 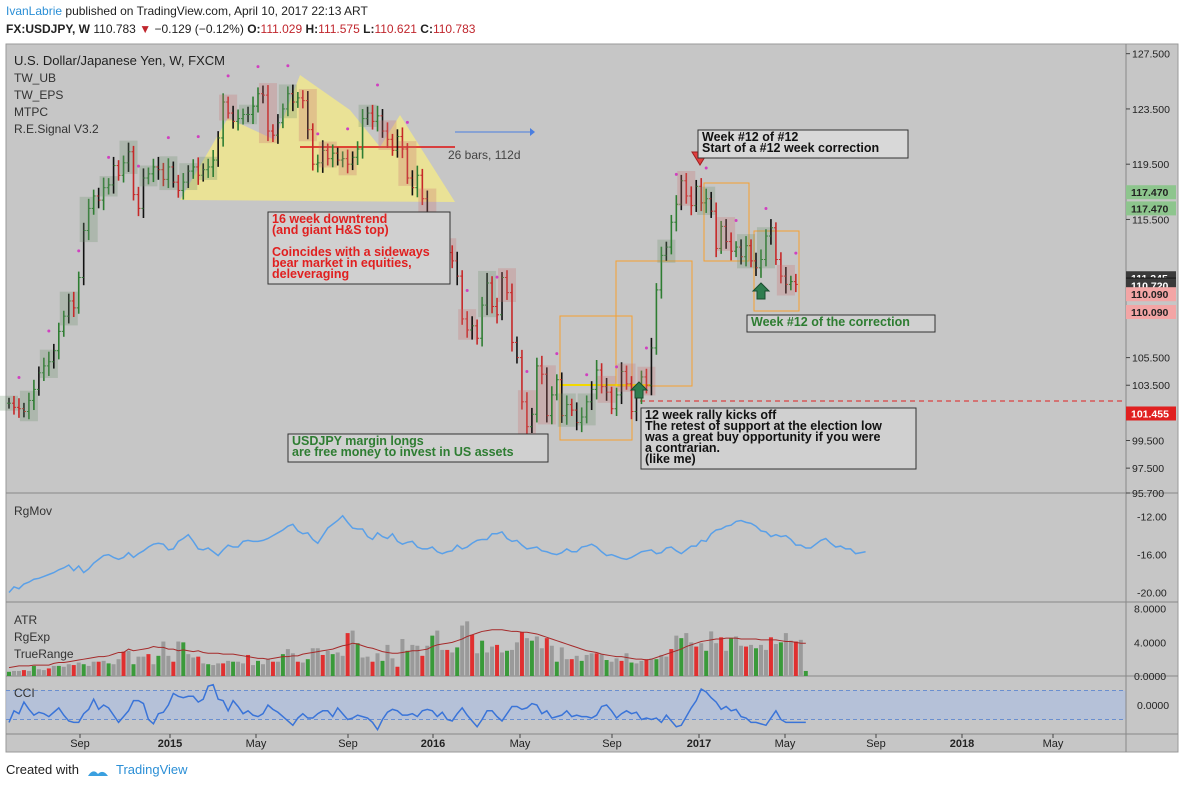 What do you see at coordinates (38, 95) in the screenshot?
I see `indicator-name: TW_EPS` at bounding box center [38, 95].